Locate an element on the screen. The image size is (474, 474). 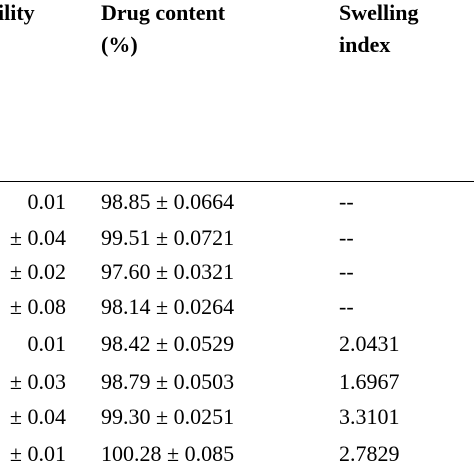
header-col1: ility is located at coordinates (17, 12).